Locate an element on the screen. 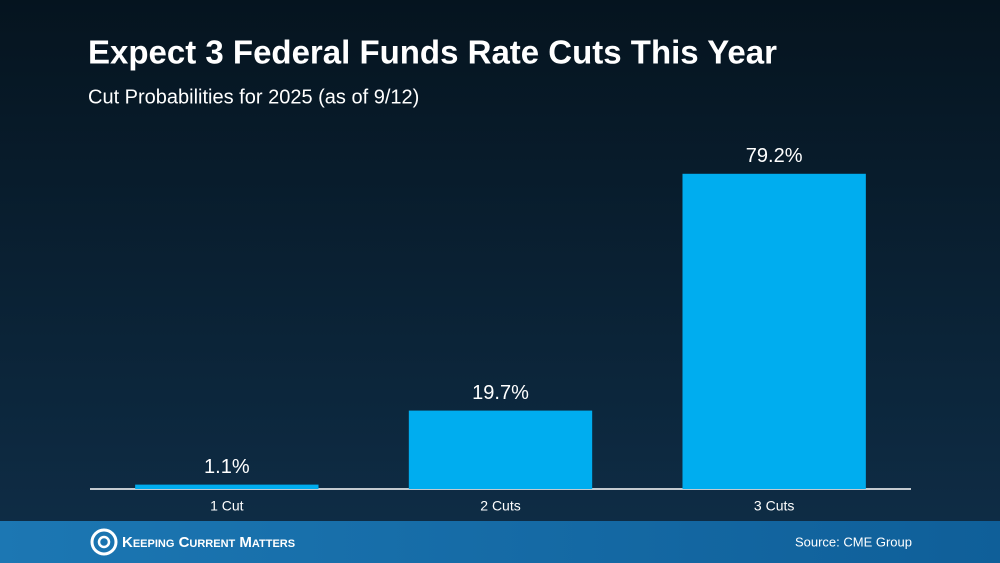 The image size is (1000, 563). data-label: 79.2% is located at coordinates (774, 156).